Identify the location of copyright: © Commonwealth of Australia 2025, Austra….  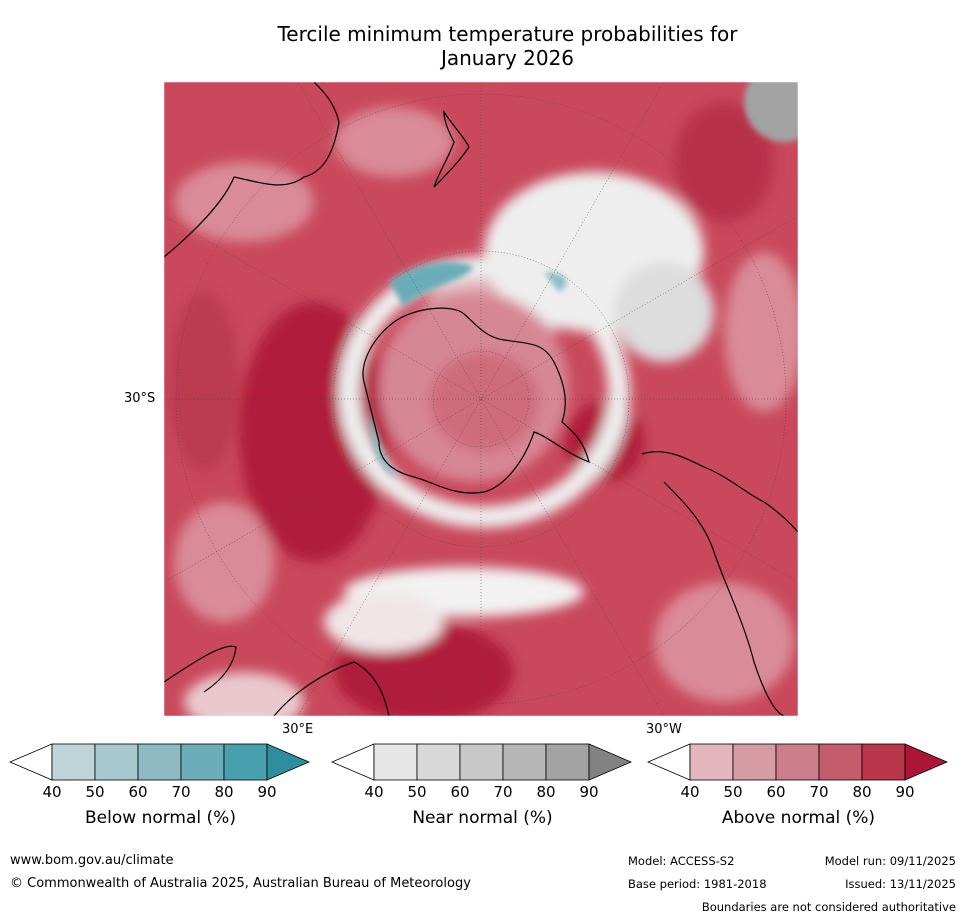
(240, 883).